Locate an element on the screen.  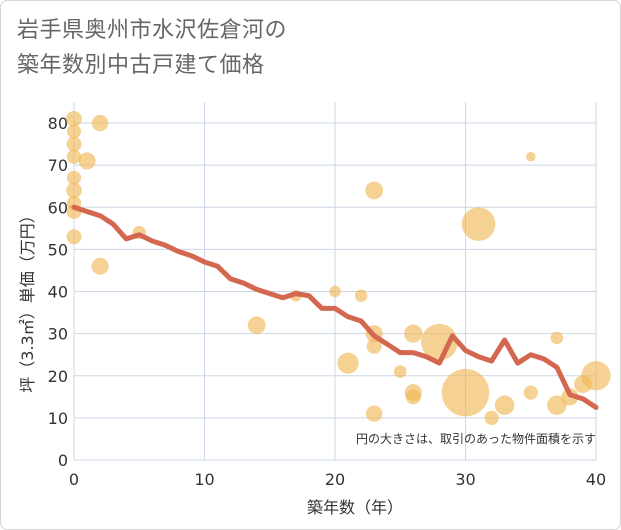
y-tick-label: 70 is located at coordinates (58, 165).